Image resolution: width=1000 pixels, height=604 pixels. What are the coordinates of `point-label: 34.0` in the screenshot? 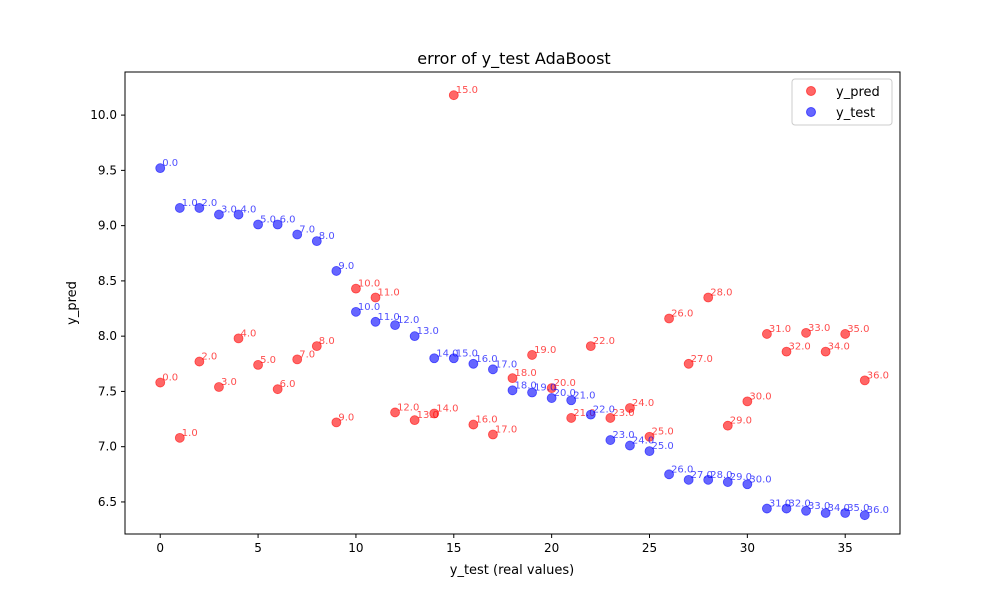 It's located at (839, 508).